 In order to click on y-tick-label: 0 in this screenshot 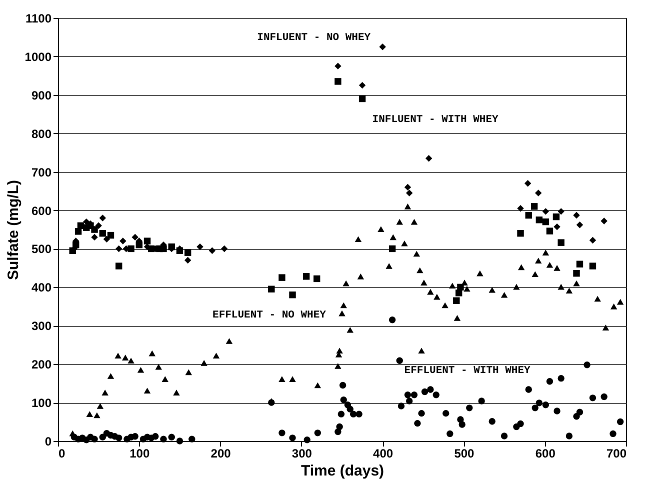, I will do `click(48, 441)`.